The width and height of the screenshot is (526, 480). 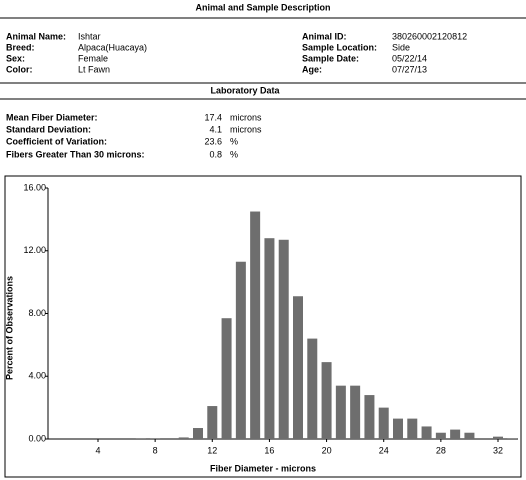 What do you see at coordinates (37, 376) in the screenshot?
I see `y-tick-label: 4.00` at bounding box center [37, 376].